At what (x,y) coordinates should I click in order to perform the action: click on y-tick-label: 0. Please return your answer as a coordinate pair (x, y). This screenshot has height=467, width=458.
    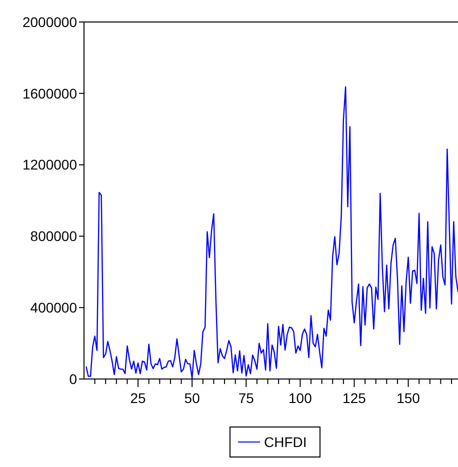
    Looking at the image, I should click on (73, 378).